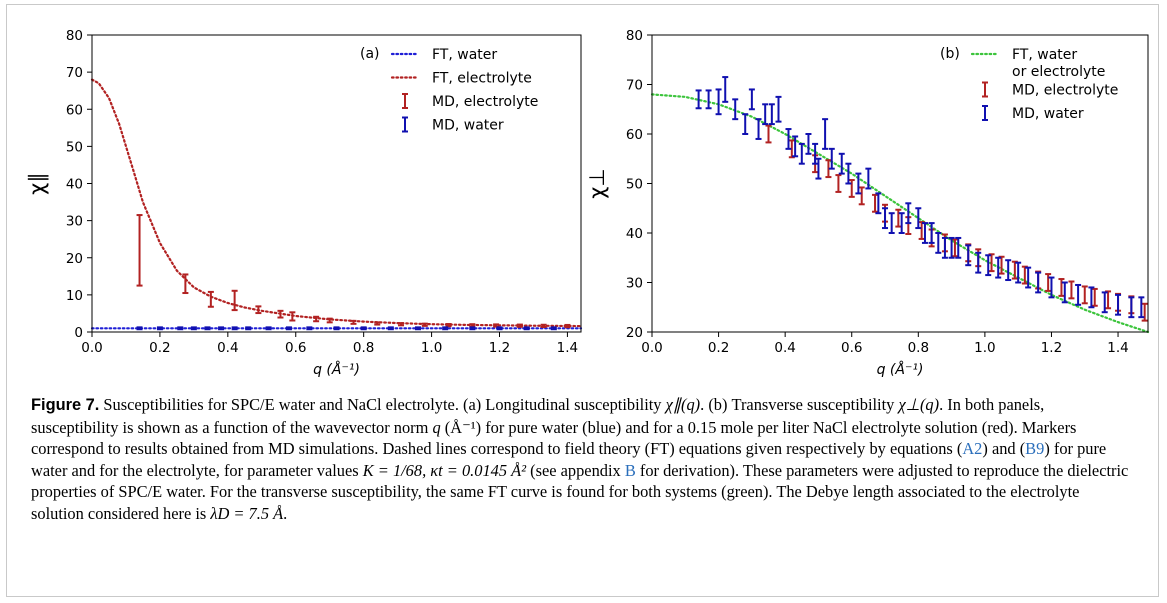 The image size is (1167, 603). Describe the element at coordinates (972, 448) in the screenshot. I see `equation-link: A2` at that location.